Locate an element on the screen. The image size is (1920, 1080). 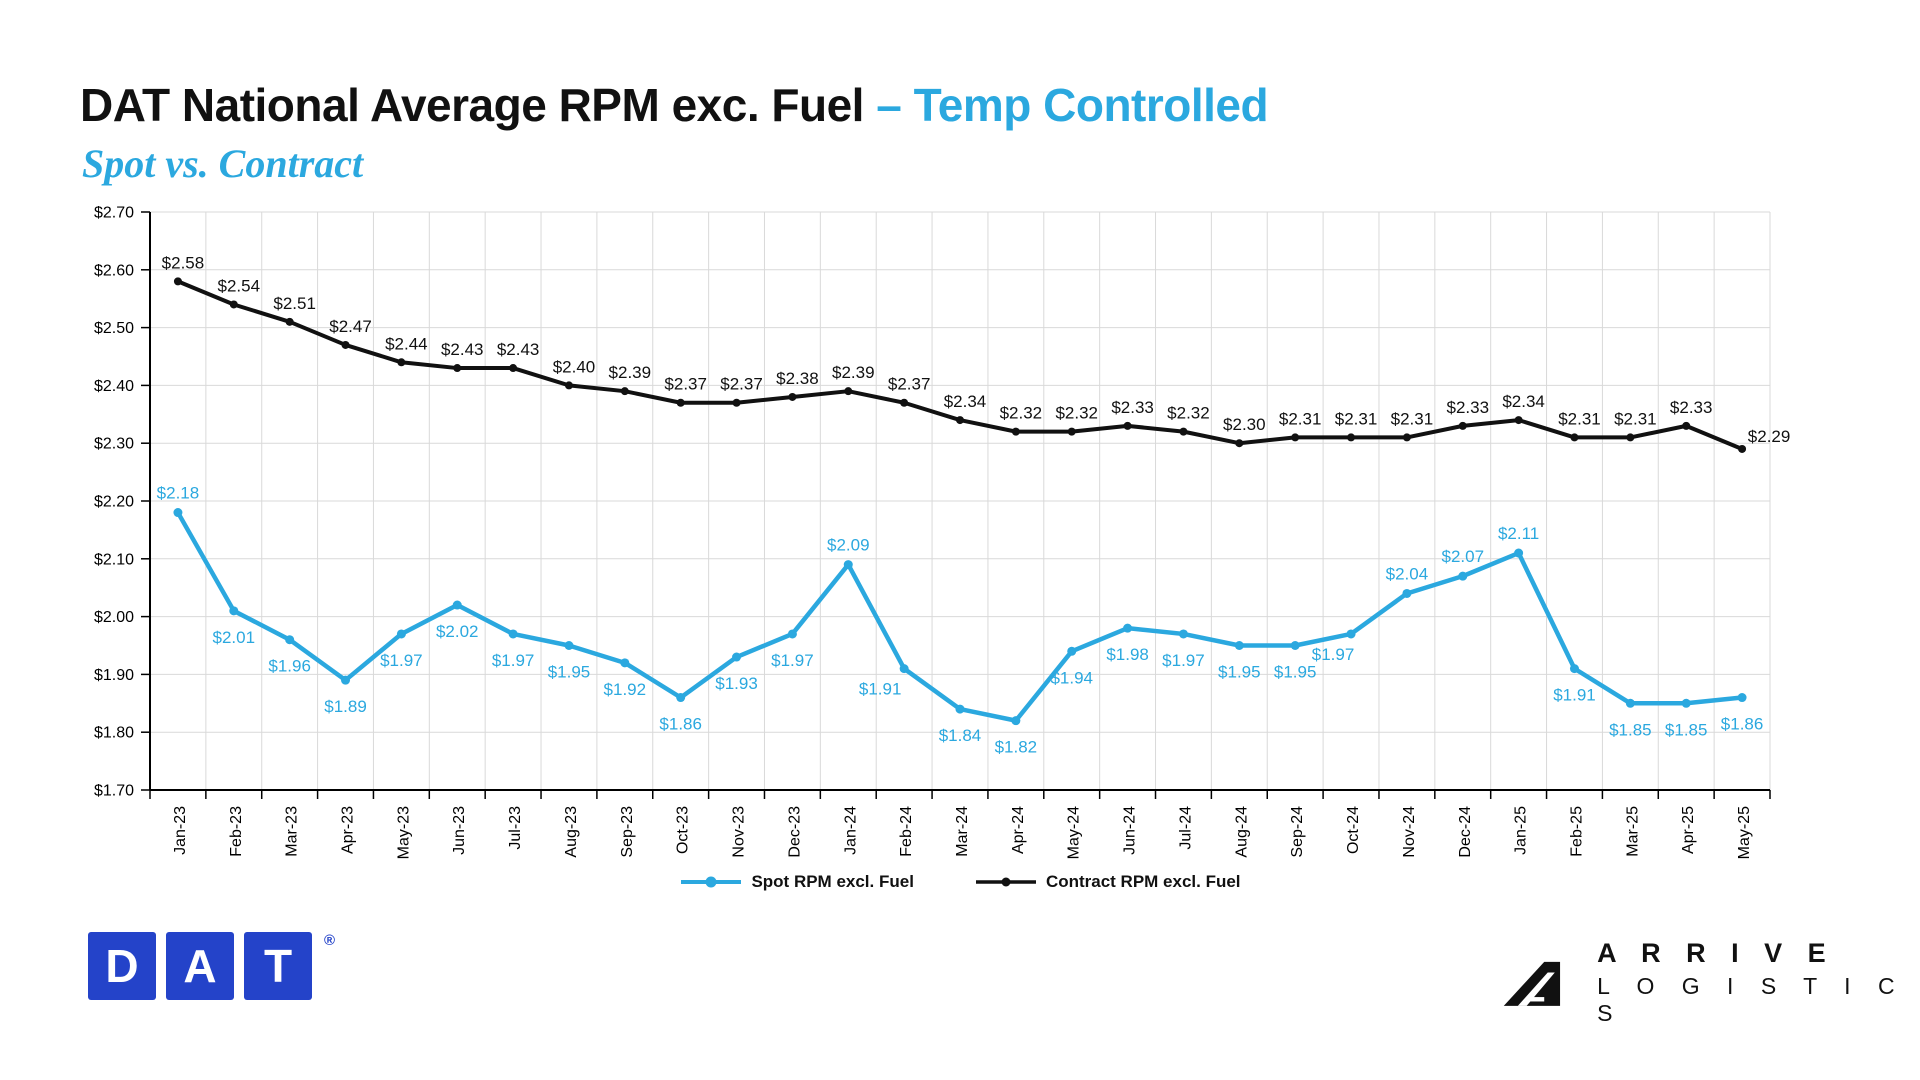
data-label: $2.44 is located at coordinates (406, 343).